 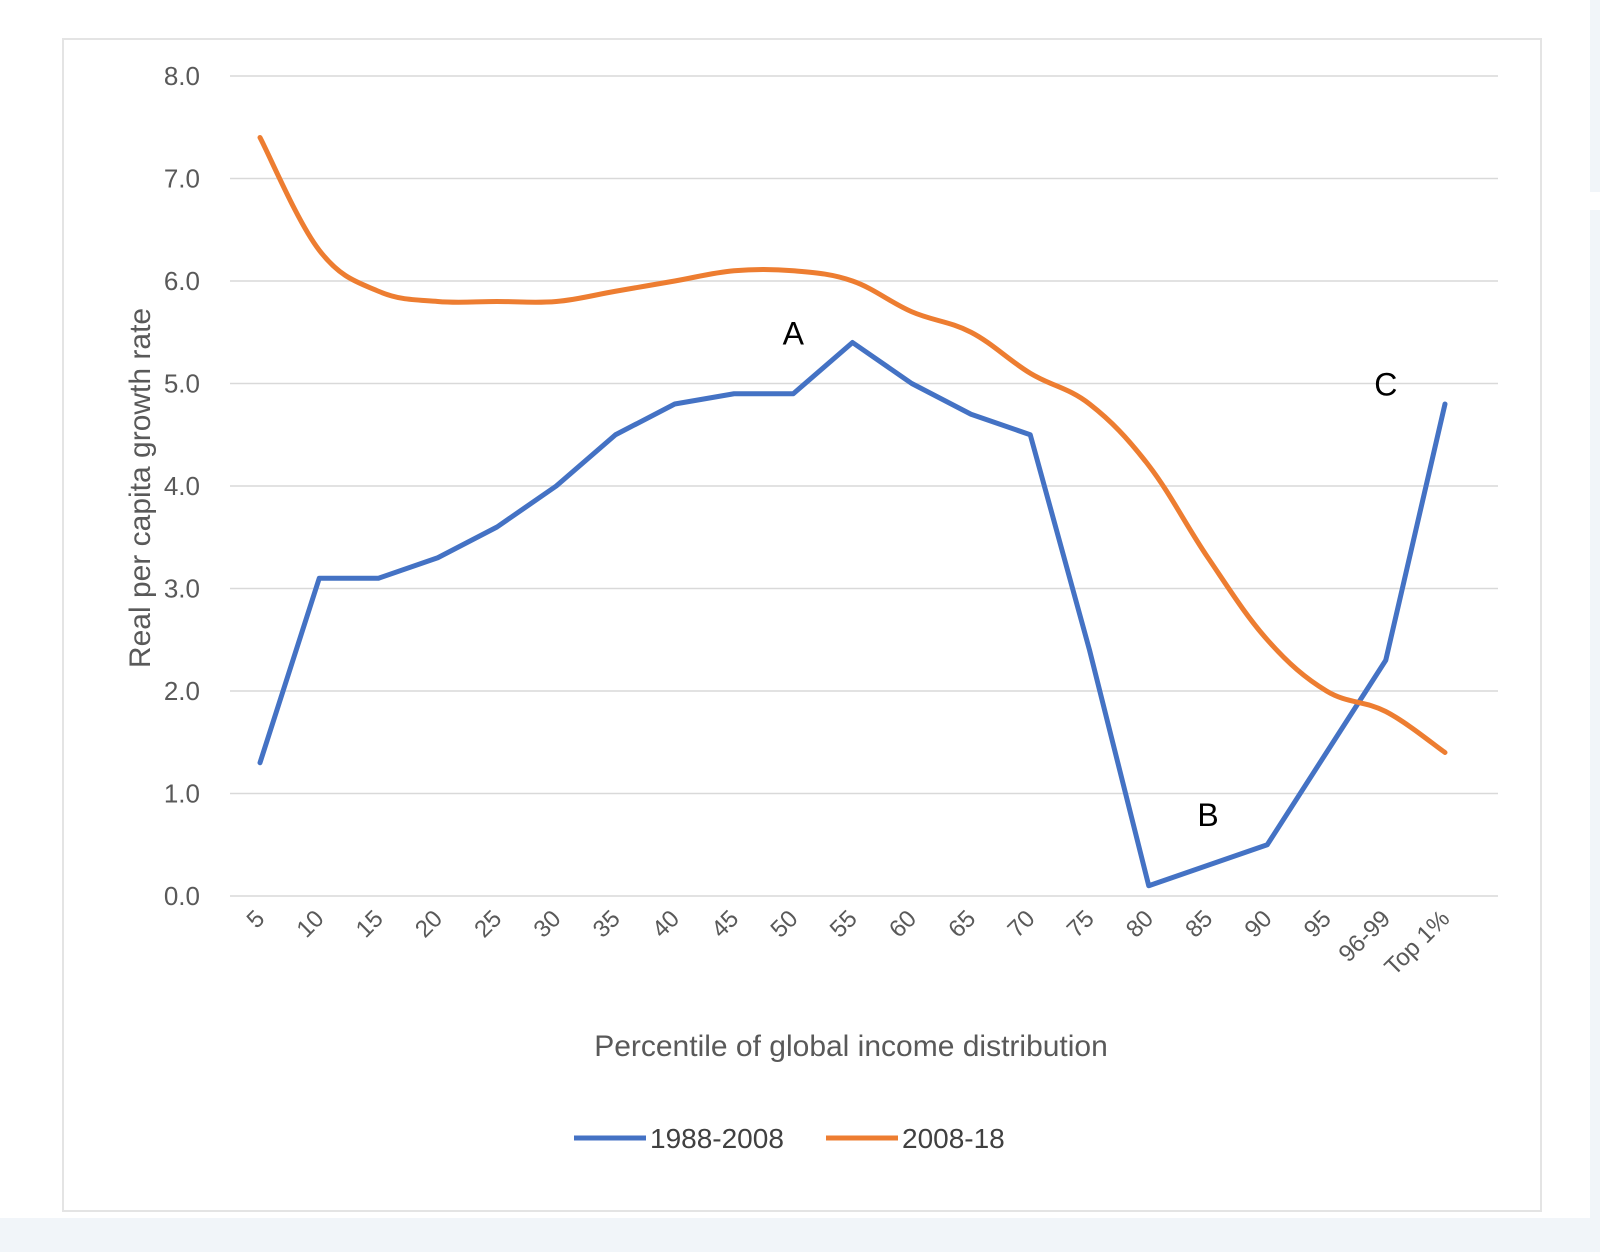 What do you see at coordinates (182, 281) in the screenshot?
I see `y-tick-label: 6.0` at bounding box center [182, 281].